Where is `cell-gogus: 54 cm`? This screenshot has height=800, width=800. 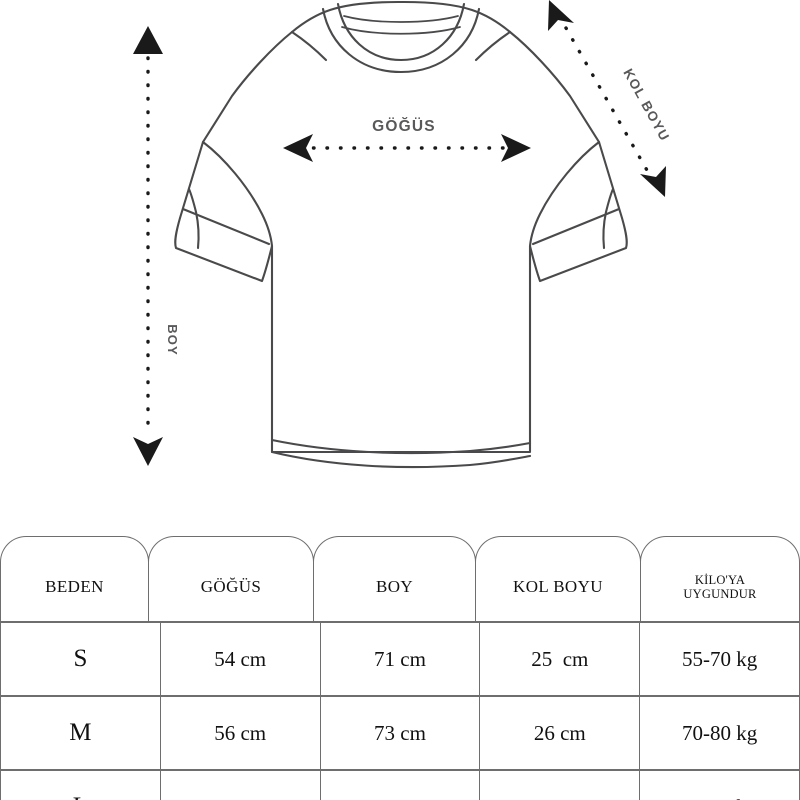
cell-gogus: 54 cm is located at coordinates (240, 660).